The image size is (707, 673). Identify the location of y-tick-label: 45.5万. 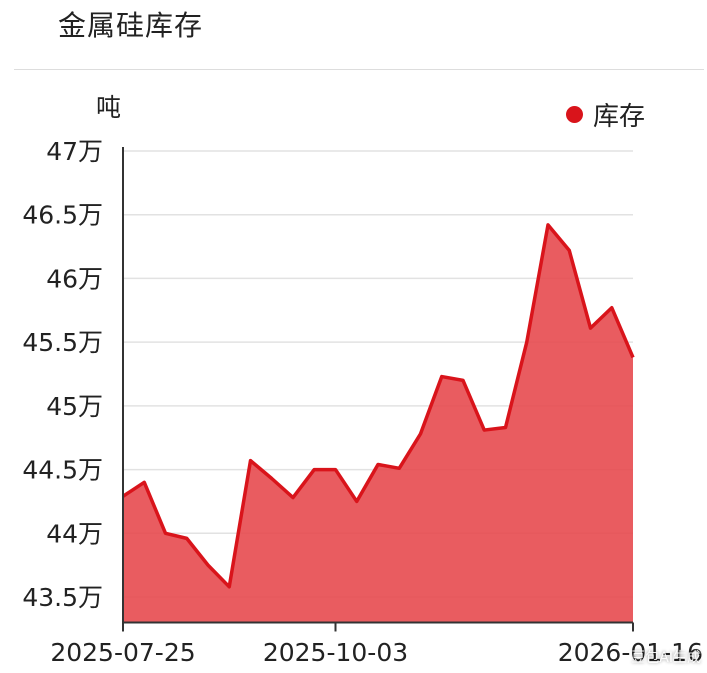
(62, 342).